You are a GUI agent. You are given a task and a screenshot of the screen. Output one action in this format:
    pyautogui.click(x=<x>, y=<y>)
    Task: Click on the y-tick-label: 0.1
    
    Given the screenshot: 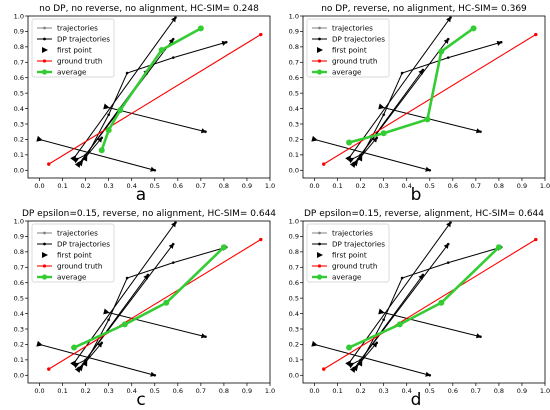 What is the action you would take?
    pyautogui.click(x=294, y=155)
    